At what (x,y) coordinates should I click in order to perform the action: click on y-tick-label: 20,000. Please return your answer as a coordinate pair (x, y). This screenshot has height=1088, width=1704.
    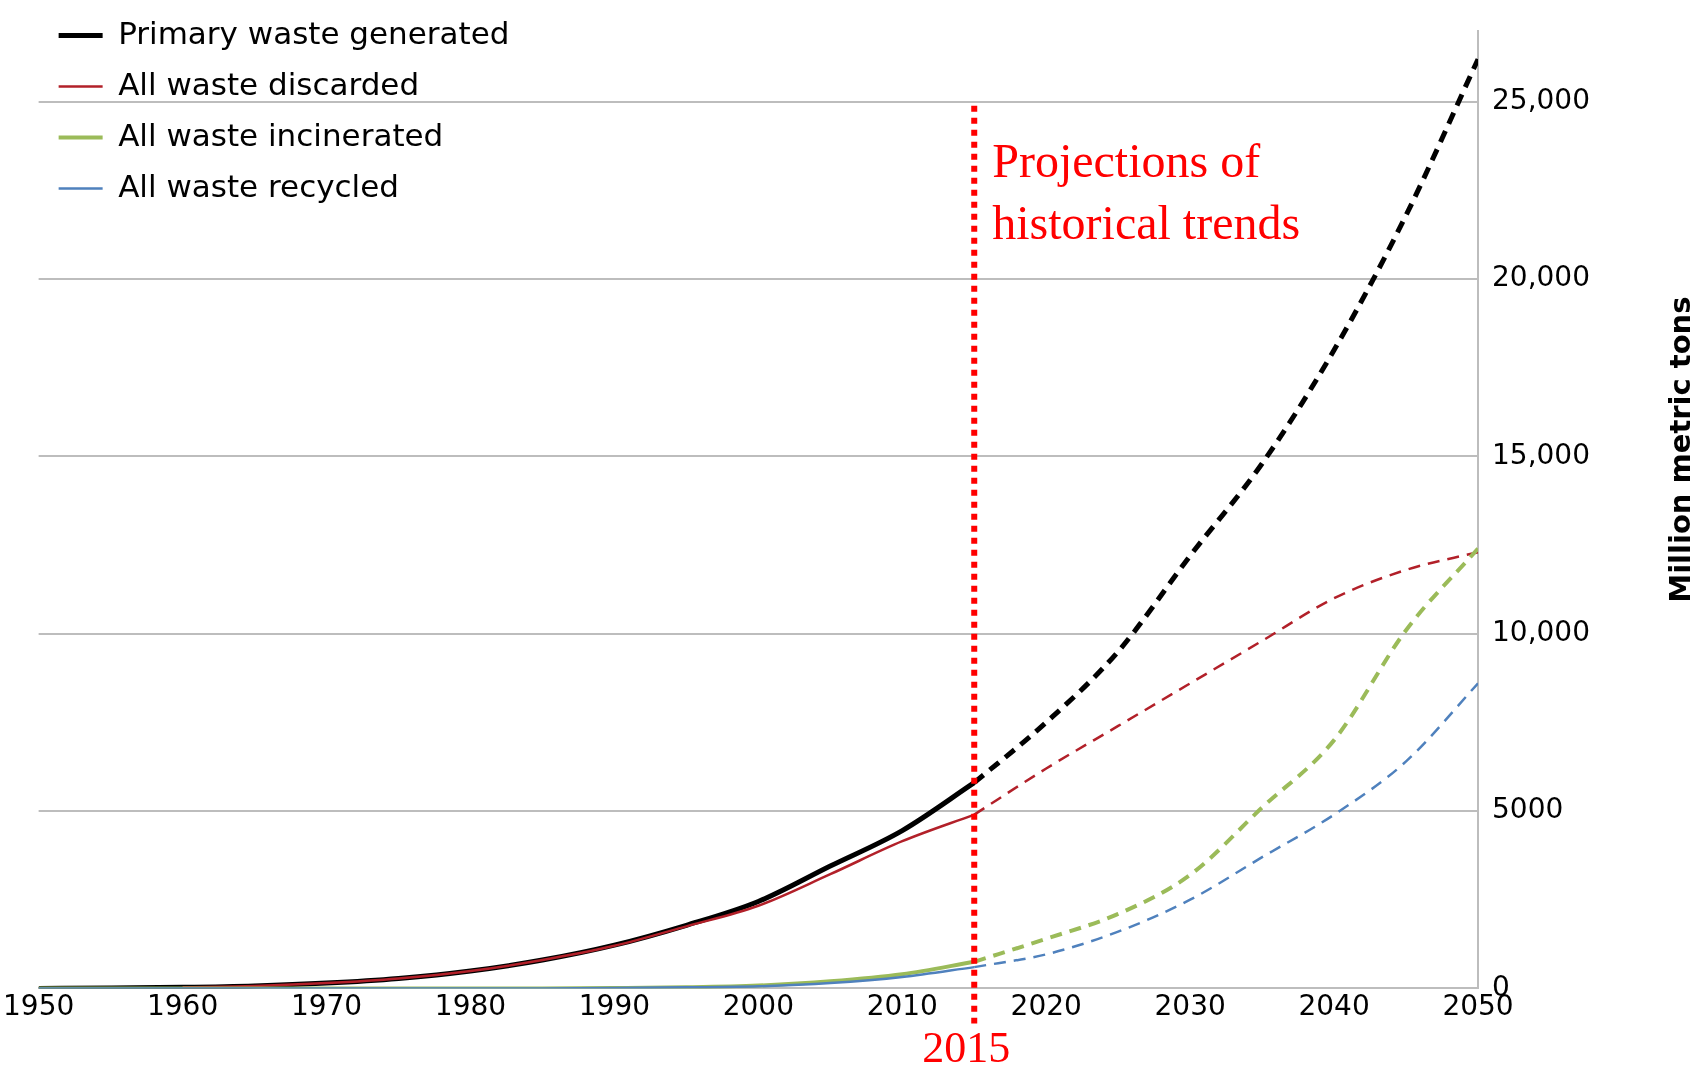
    Looking at the image, I should click on (1541, 277).